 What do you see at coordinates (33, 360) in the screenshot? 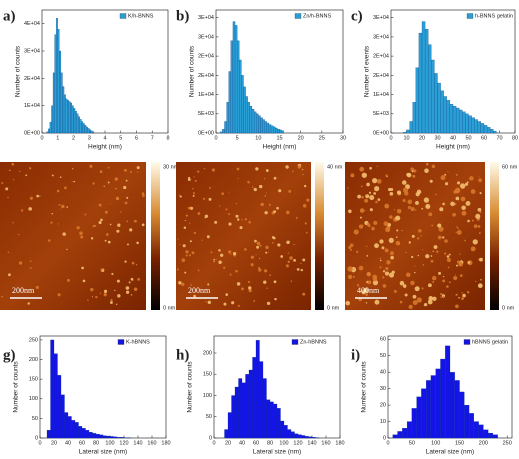
I see `y-tick-label: 200` at bounding box center [33, 360].